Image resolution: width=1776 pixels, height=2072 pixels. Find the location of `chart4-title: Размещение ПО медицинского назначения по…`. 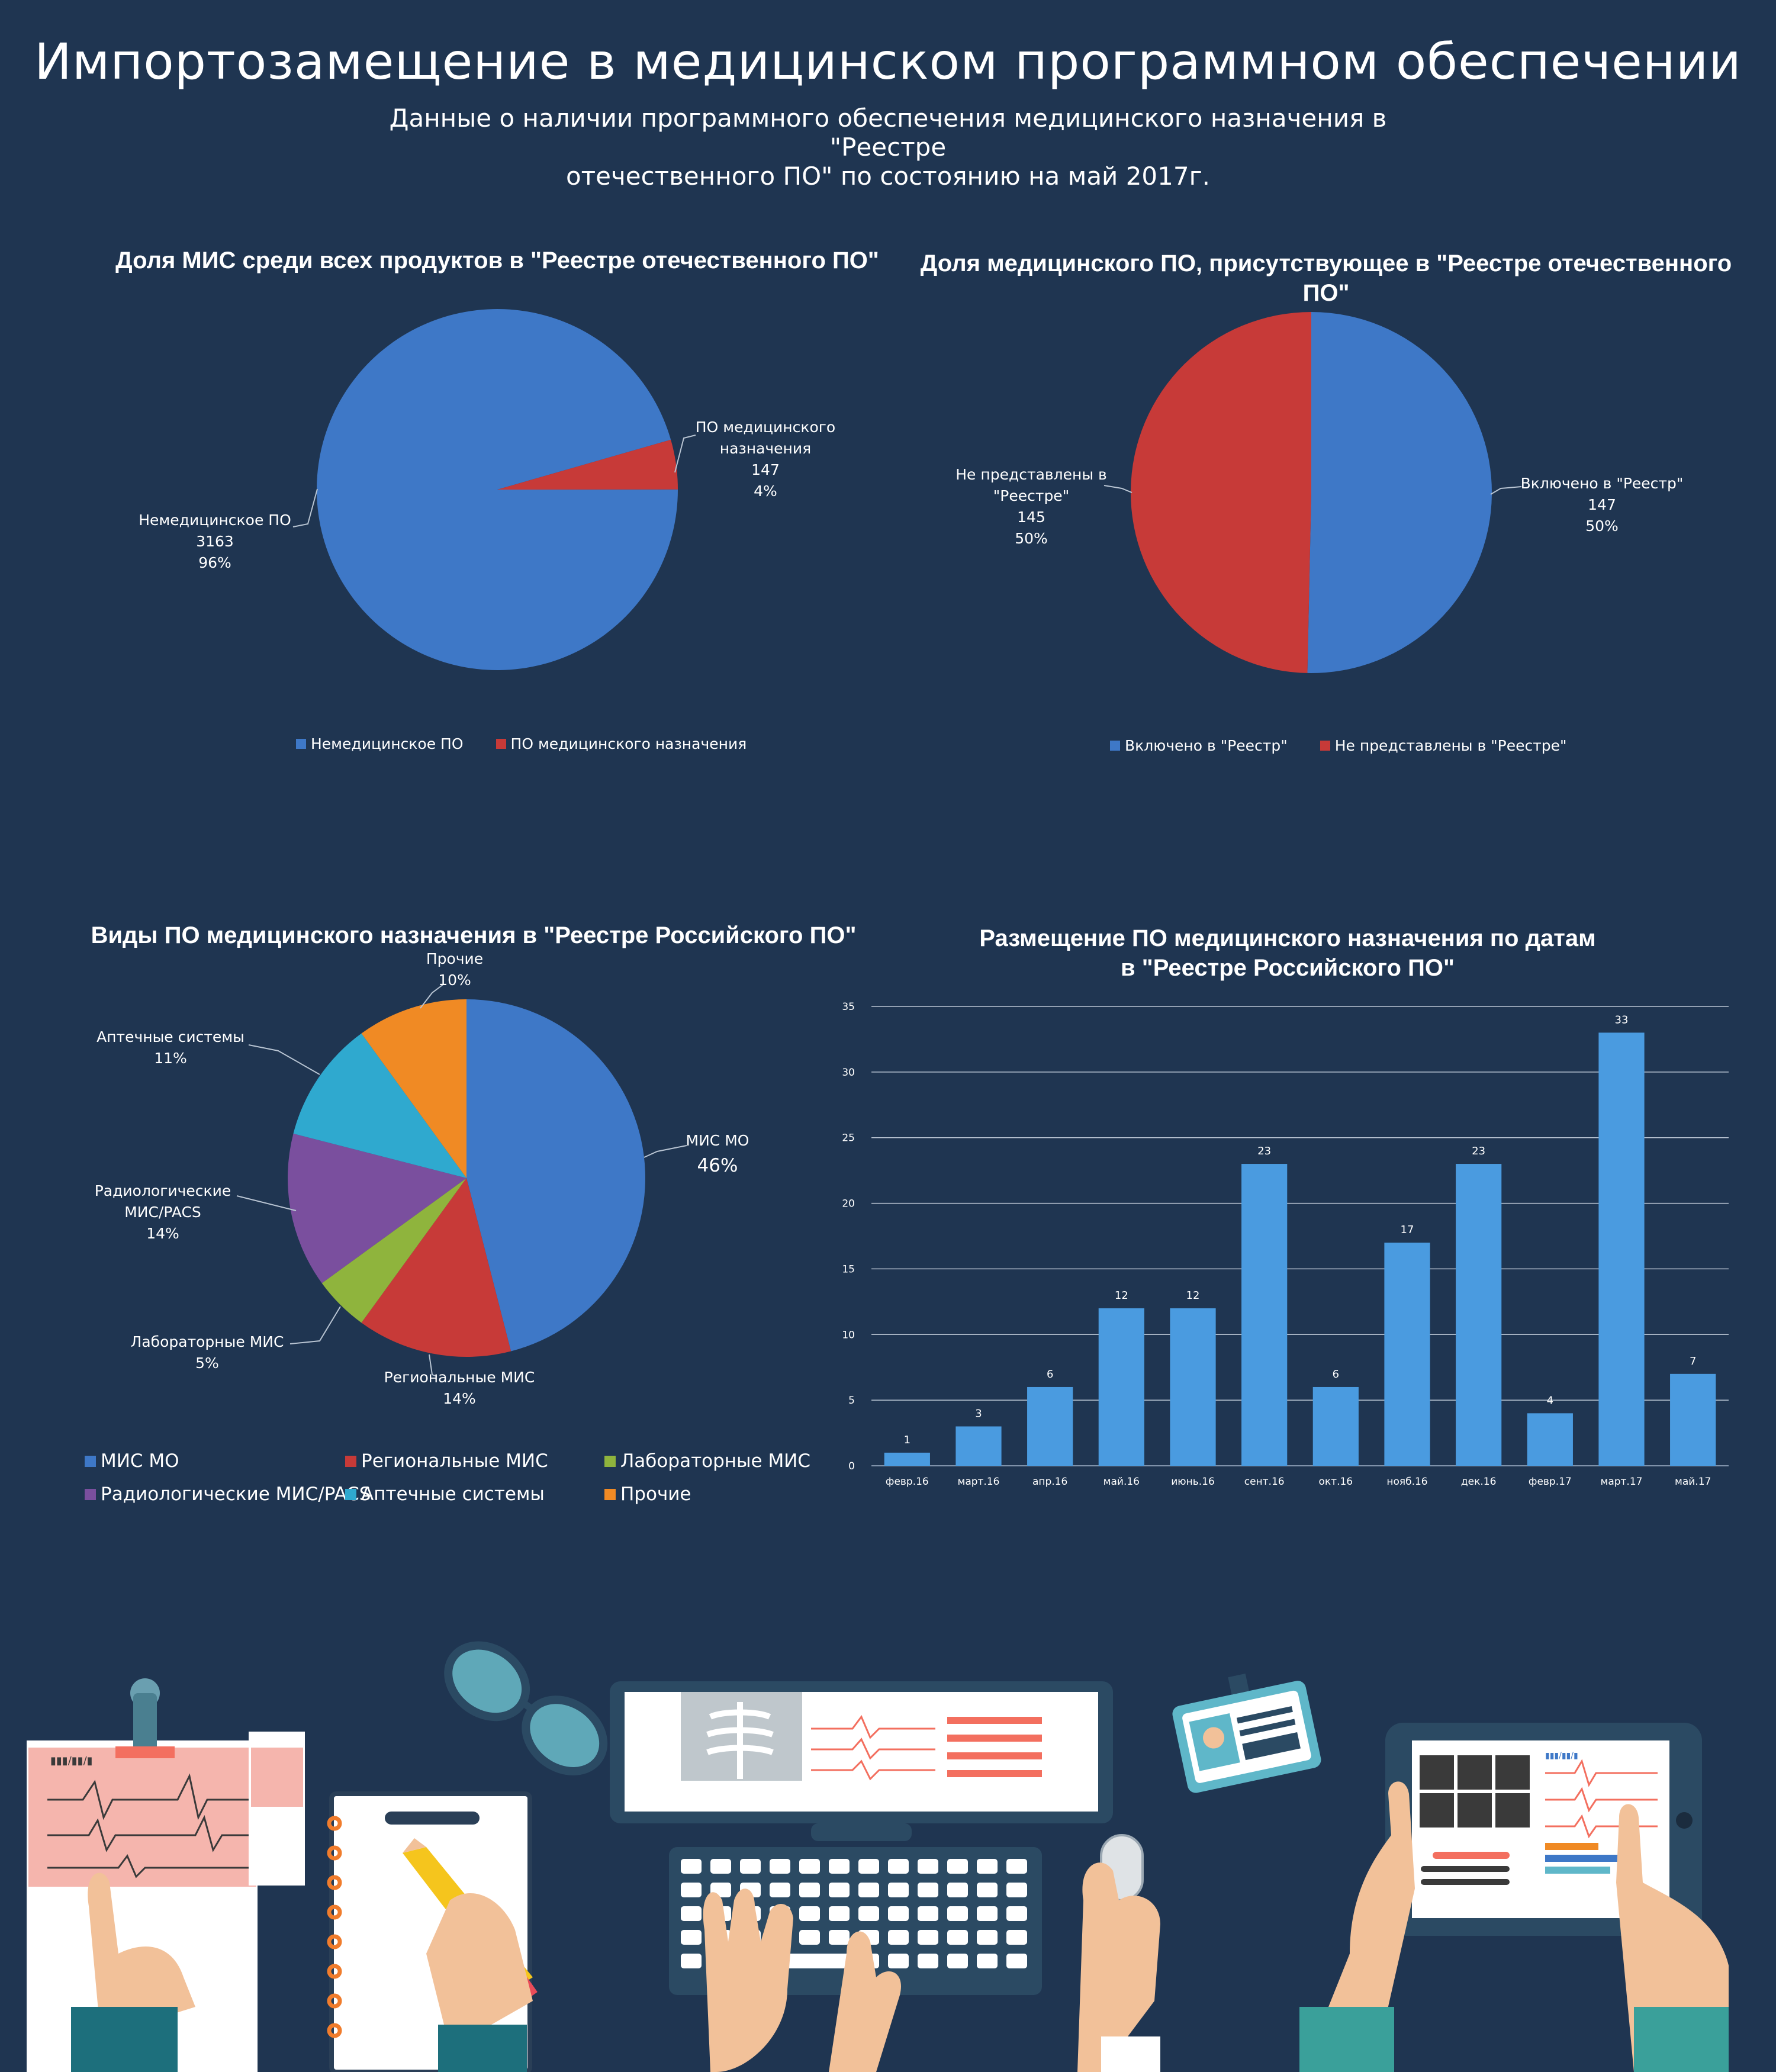

chart4-title: Размещение ПО медицинского назначения по… is located at coordinates (1287, 953).